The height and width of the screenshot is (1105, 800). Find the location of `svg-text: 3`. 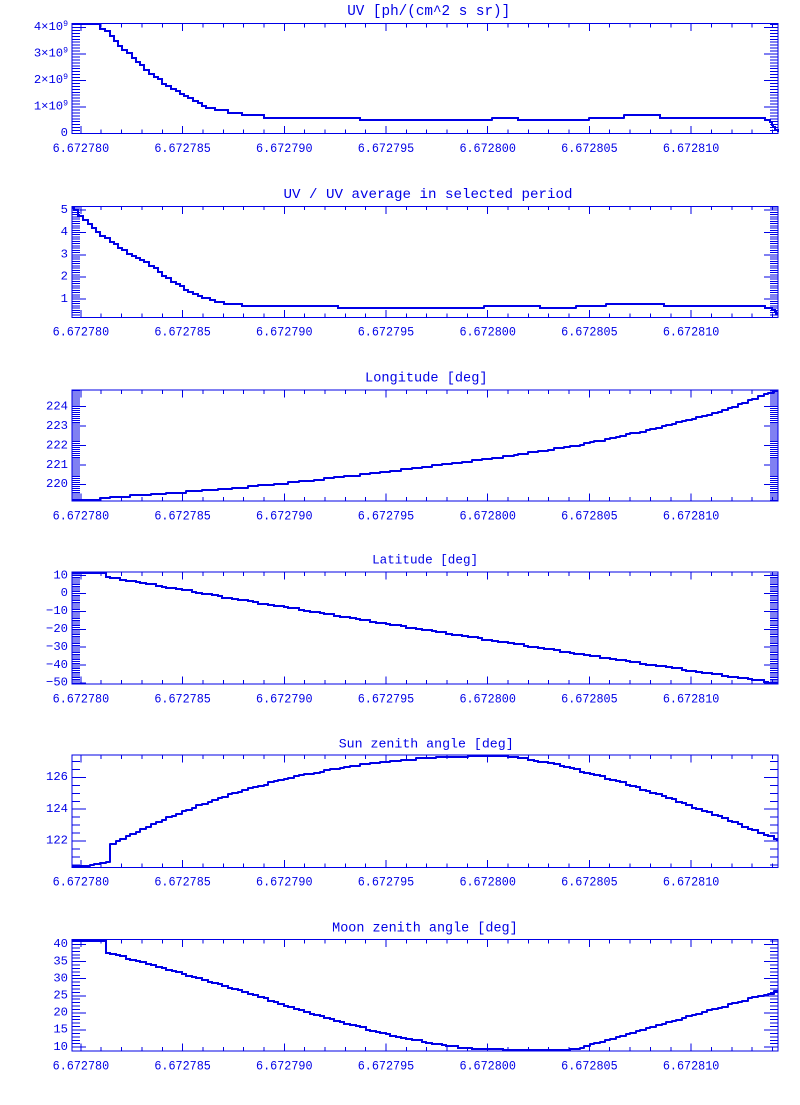

svg-text: 3 is located at coordinates (64, 254).